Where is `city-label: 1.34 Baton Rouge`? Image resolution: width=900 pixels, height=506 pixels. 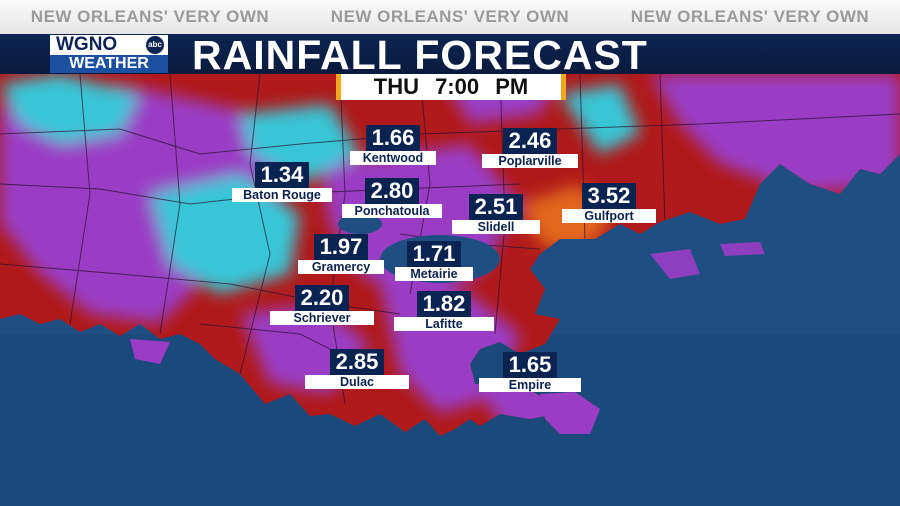 city-label: 1.34 Baton Rouge is located at coordinates (282, 182).